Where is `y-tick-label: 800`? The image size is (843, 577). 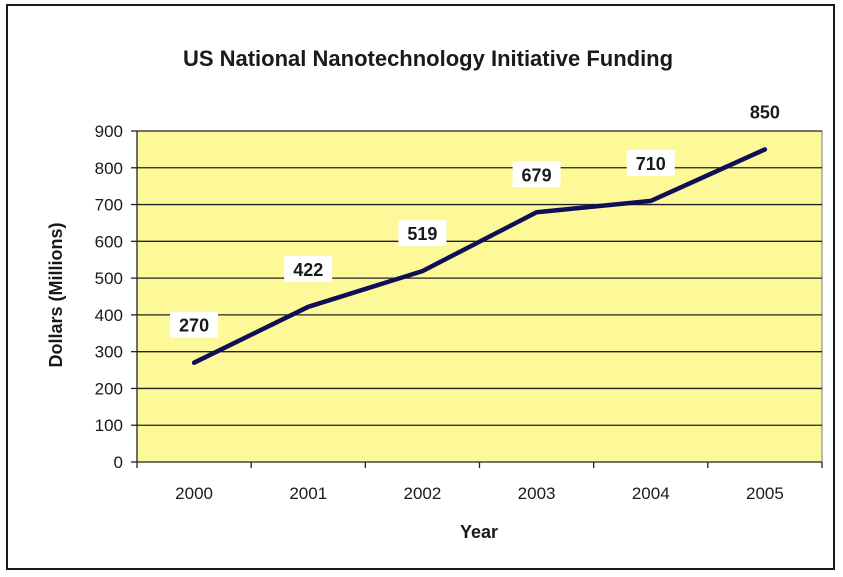
y-tick-label: 800 is located at coordinates (109, 168).